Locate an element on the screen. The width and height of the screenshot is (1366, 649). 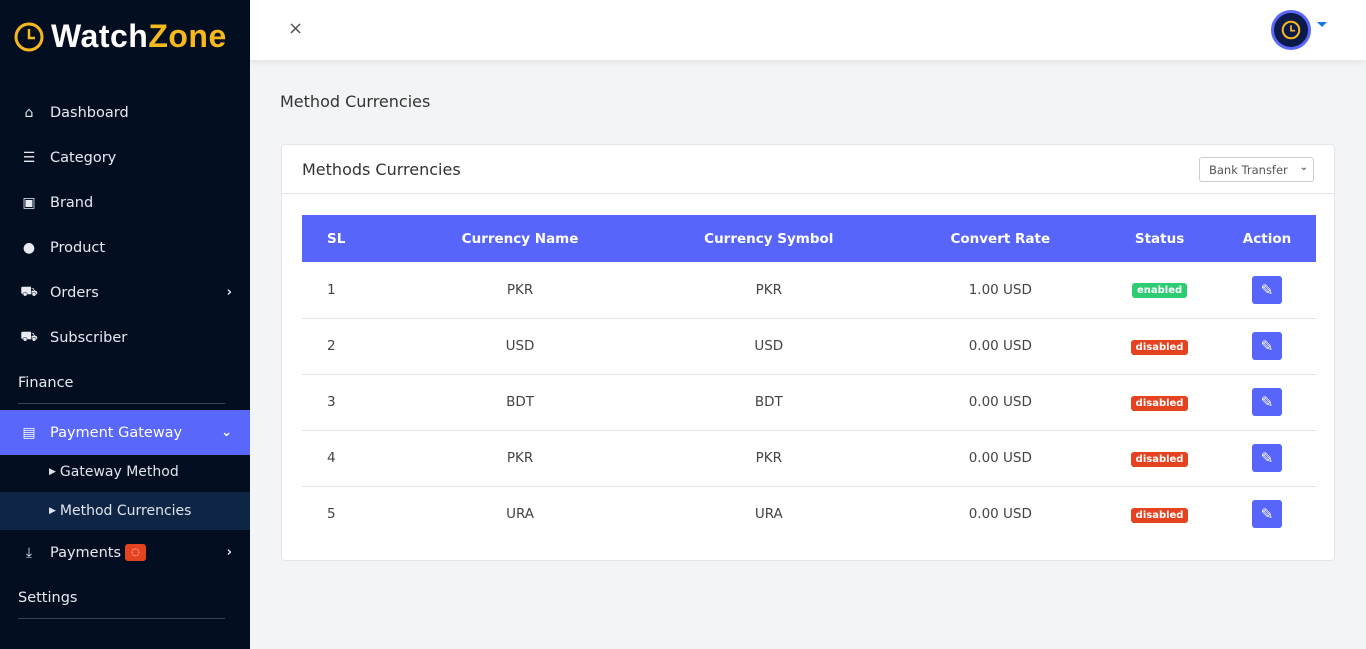
sidebar-subitem-method-currencies: ▶ Method Currencies is located at coordinates (125, 511).